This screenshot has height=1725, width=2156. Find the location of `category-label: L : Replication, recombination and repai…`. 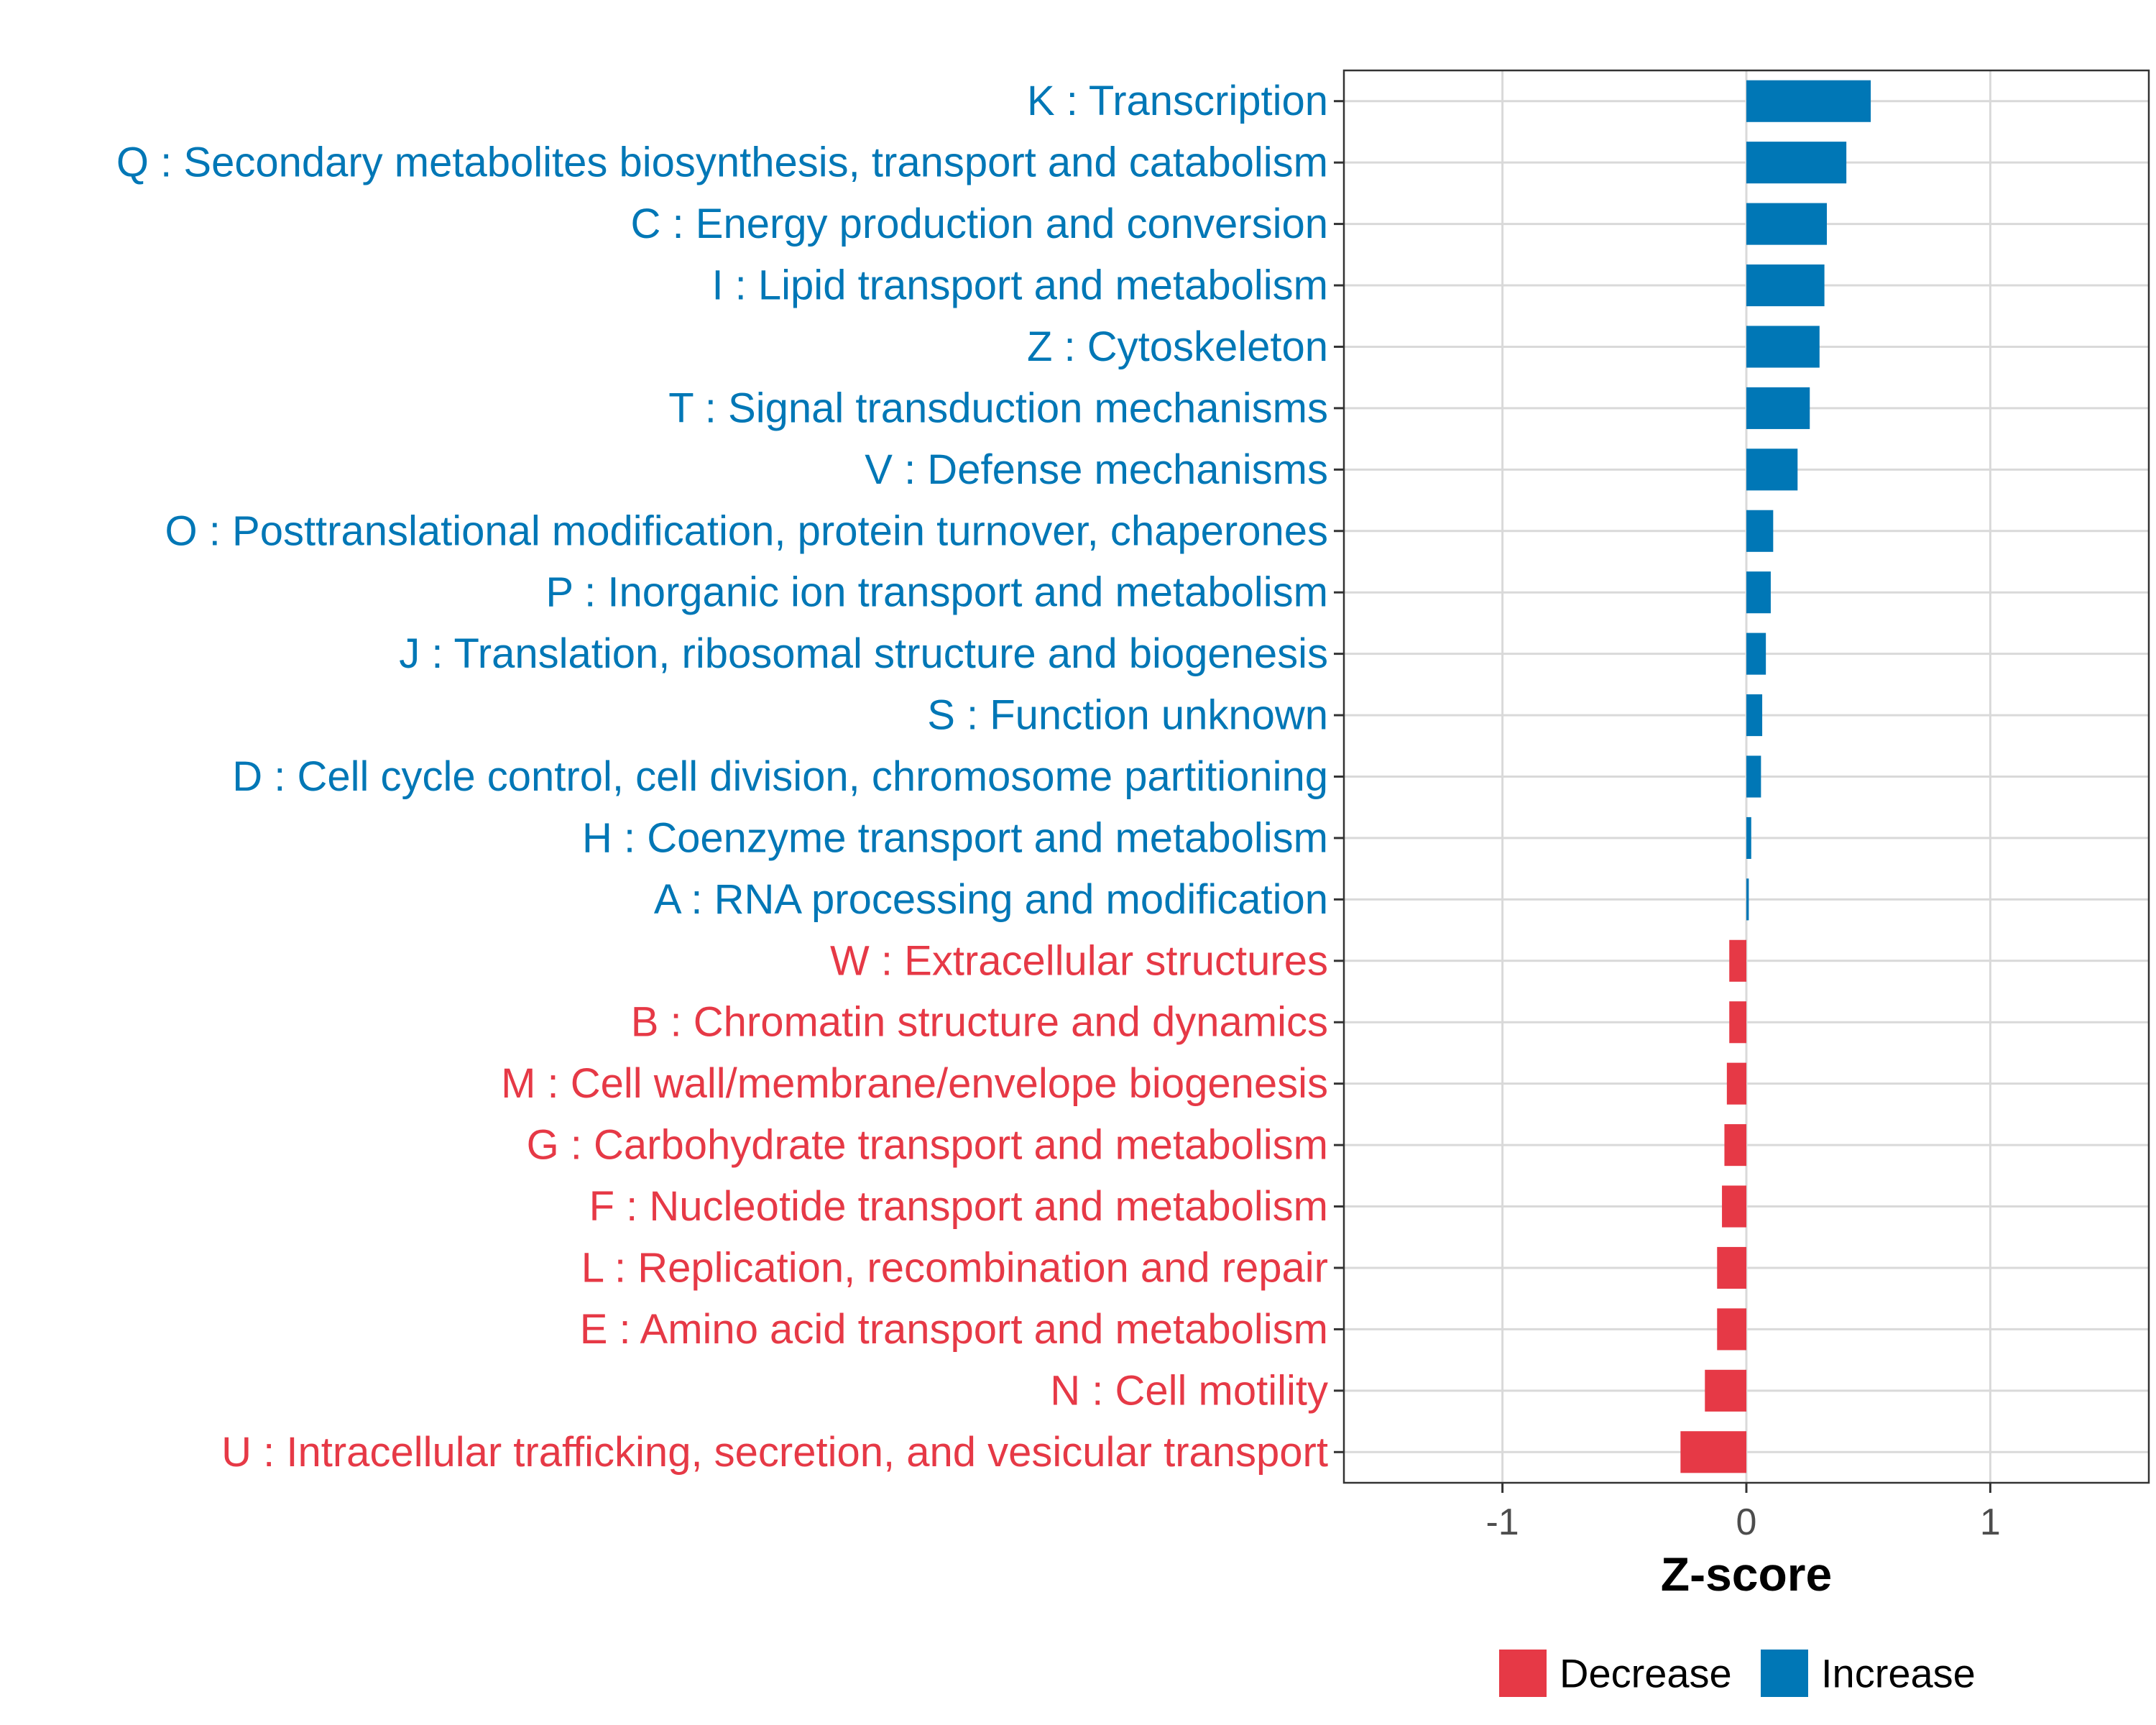

category-label: L : Replication, recombination and repai… is located at coordinates (954, 1267).